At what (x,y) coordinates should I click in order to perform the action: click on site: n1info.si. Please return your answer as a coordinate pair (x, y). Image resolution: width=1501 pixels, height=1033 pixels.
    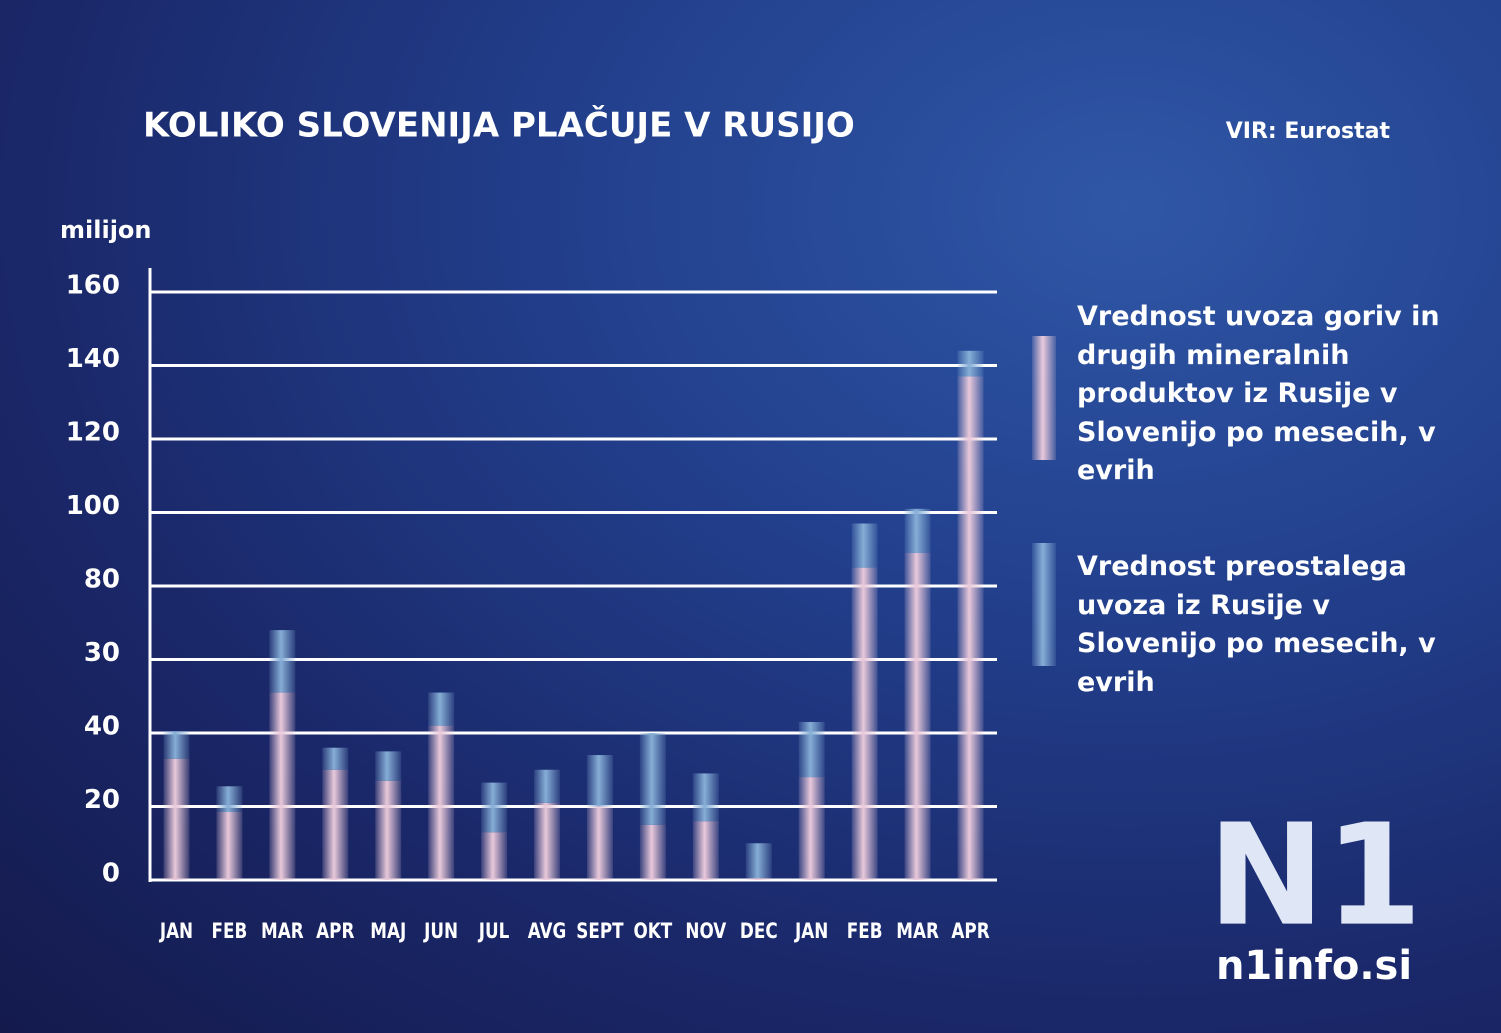
    Looking at the image, I should click on (1314, 966).